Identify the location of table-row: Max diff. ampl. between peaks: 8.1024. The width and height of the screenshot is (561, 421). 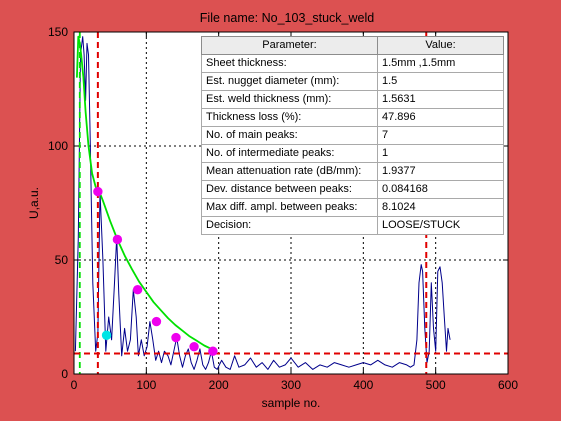
(352, 207).